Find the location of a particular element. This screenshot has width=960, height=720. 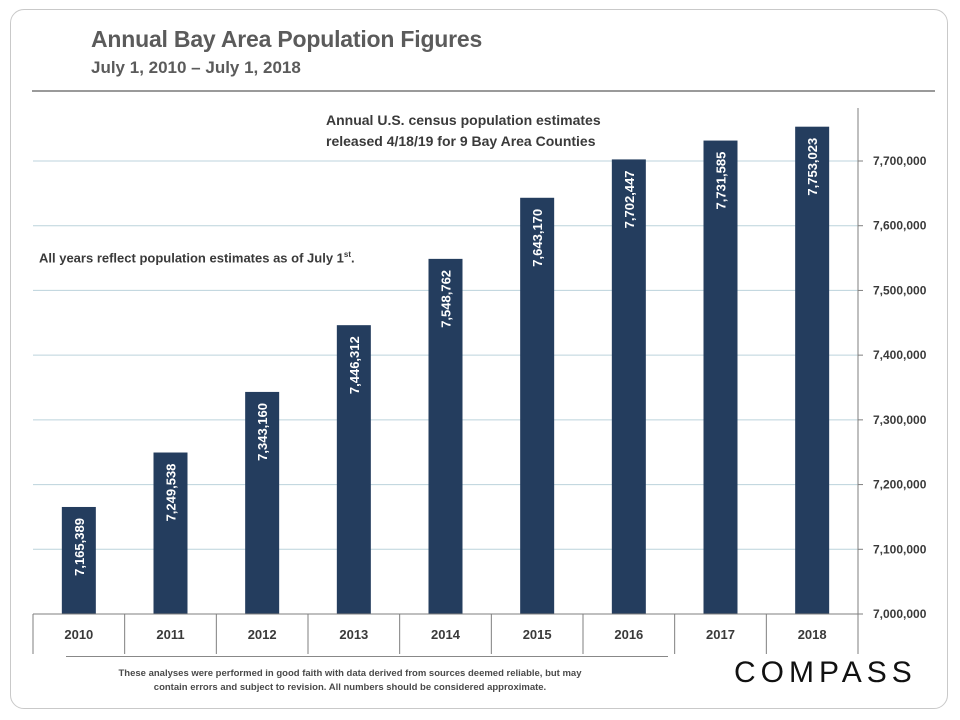

bar-value-label: 7,548,762 is located at coordinates (446, 299).